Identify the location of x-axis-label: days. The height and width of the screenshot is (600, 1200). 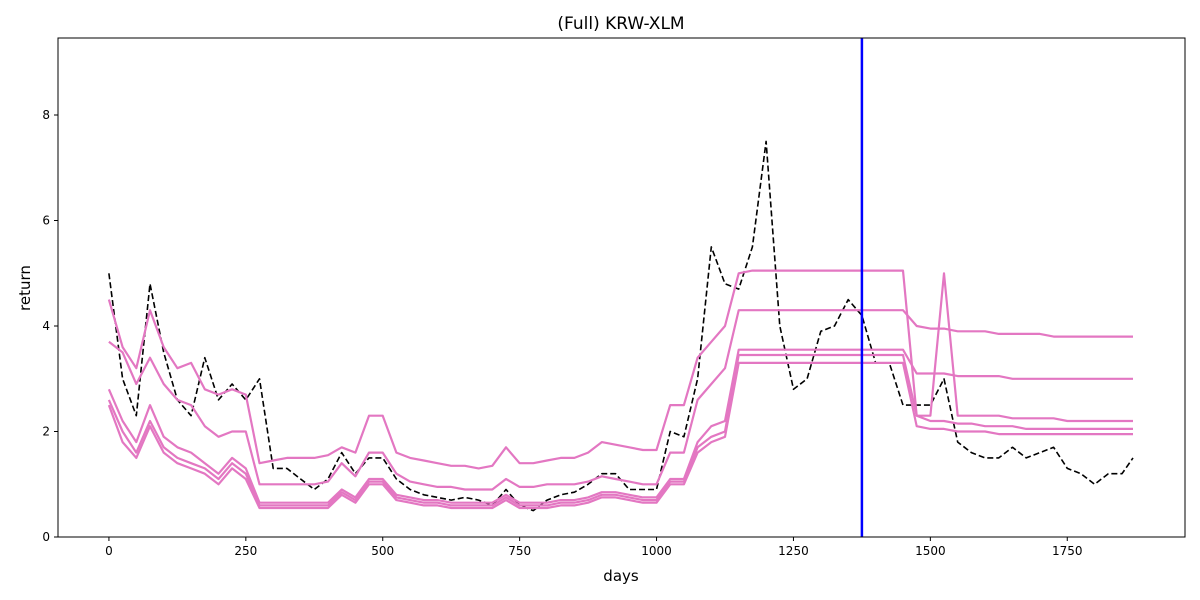
(621, 576).